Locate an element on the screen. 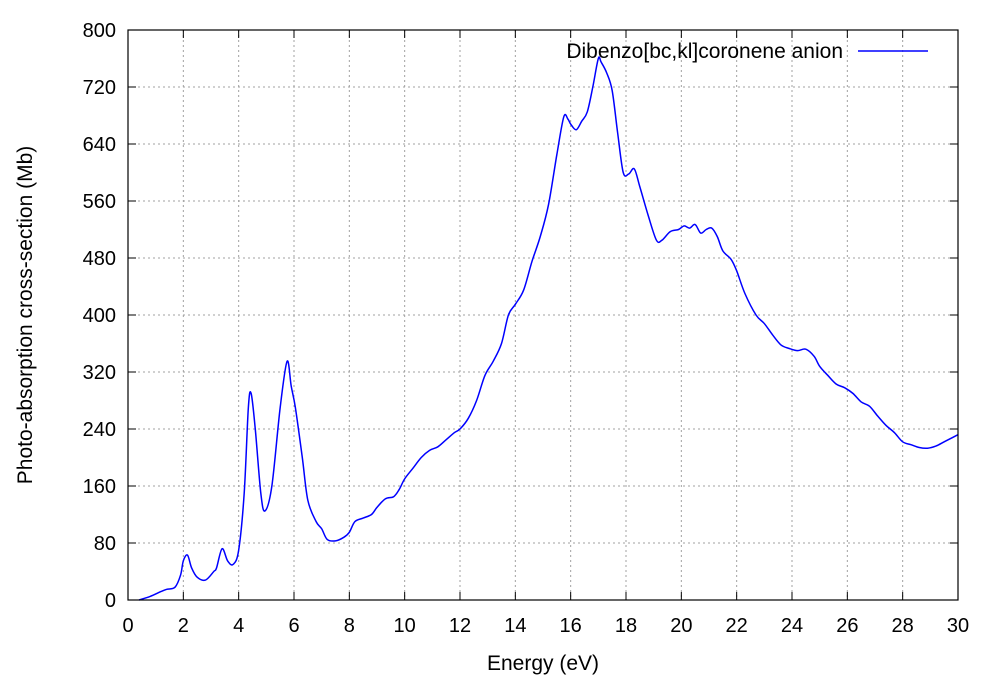  y-tick-label: 240 is located at coordinates (99, 430).